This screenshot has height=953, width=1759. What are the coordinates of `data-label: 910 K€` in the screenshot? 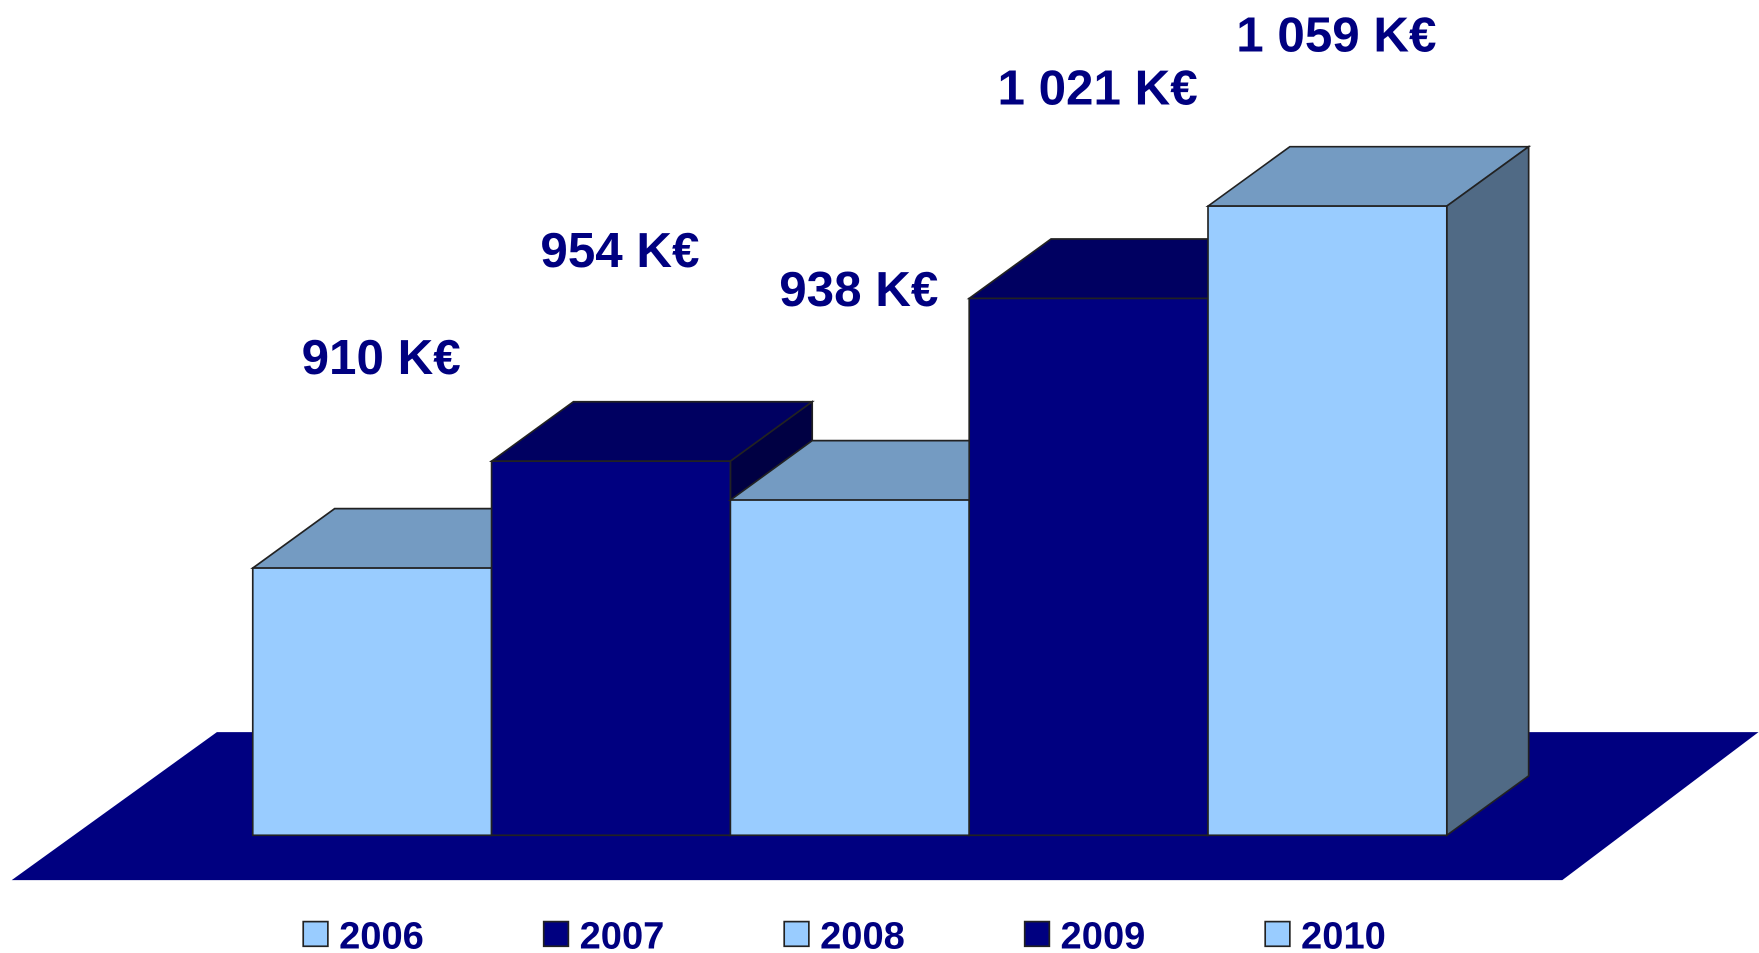 It's located at (381, 357).